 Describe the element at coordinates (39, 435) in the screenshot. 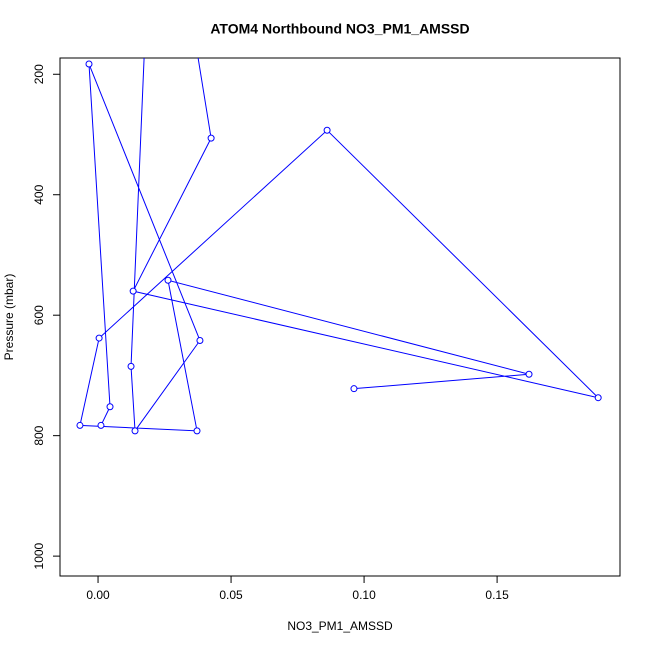

I see `y-tick-label: 800` at that location.